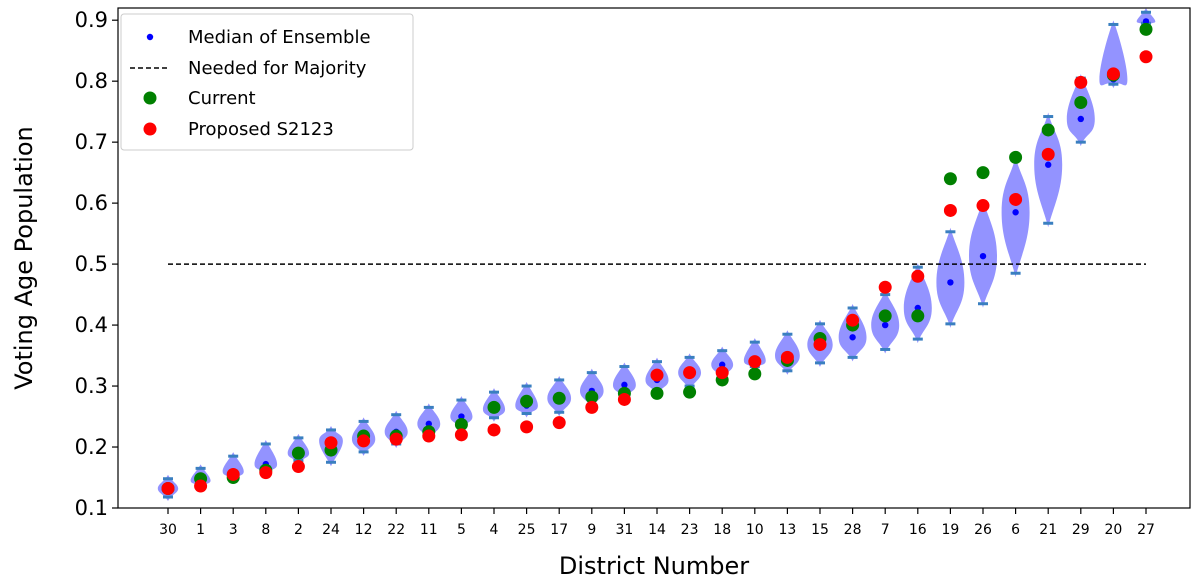 Image resolution: width=1198 pixels, height=584 pixels. Describe the element at coordinates (168, 530) in the screenshot. I see `x-tick-label: 30` at that location.